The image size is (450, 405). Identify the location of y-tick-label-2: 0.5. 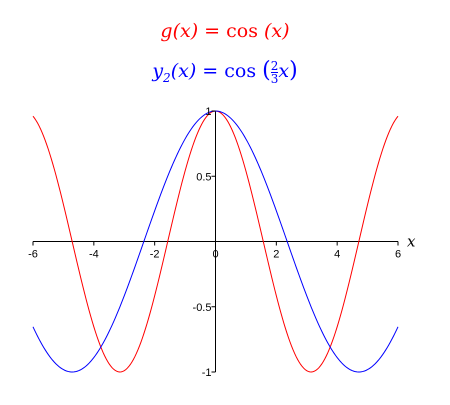
(203, 177).